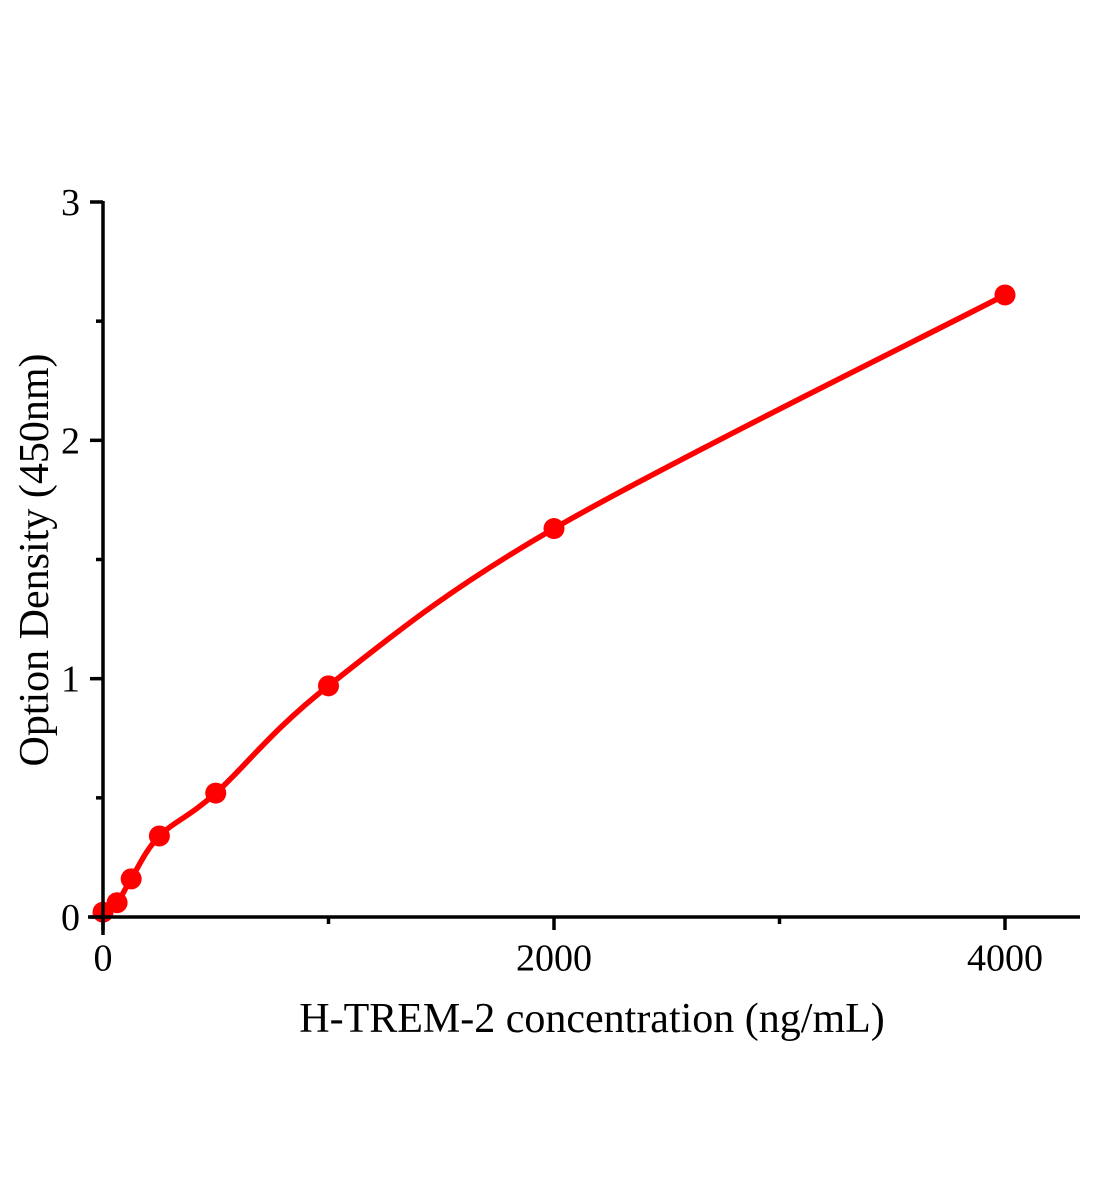  What do you see at coordinates (35, 560) in the screenshot?
I see `y-axis-title: Option Density (450nm)` at bounding box center [35, 560].